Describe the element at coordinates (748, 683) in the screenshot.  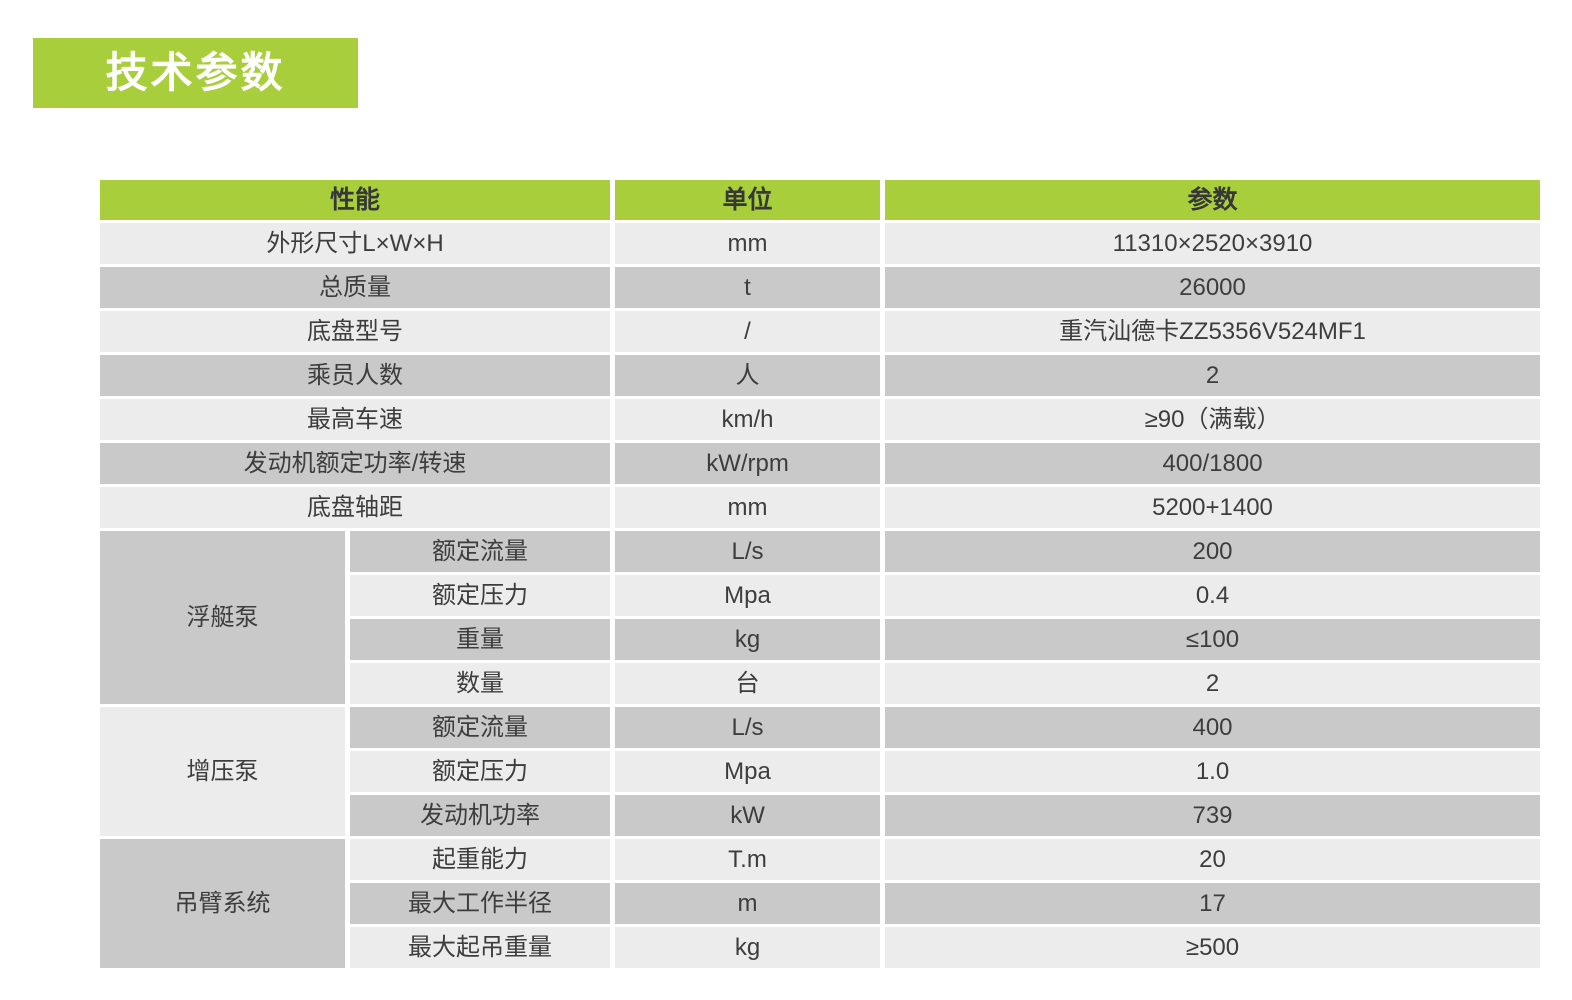
I see `unit-cell: 台` at that location.